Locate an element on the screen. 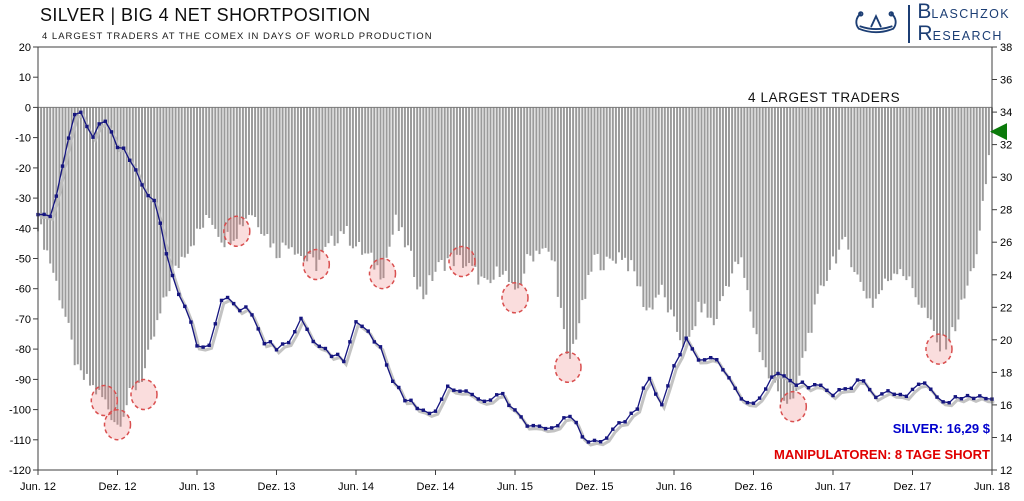  silver-price-label: SILVER: 16,29 $ is located at coordinates (941, 428).